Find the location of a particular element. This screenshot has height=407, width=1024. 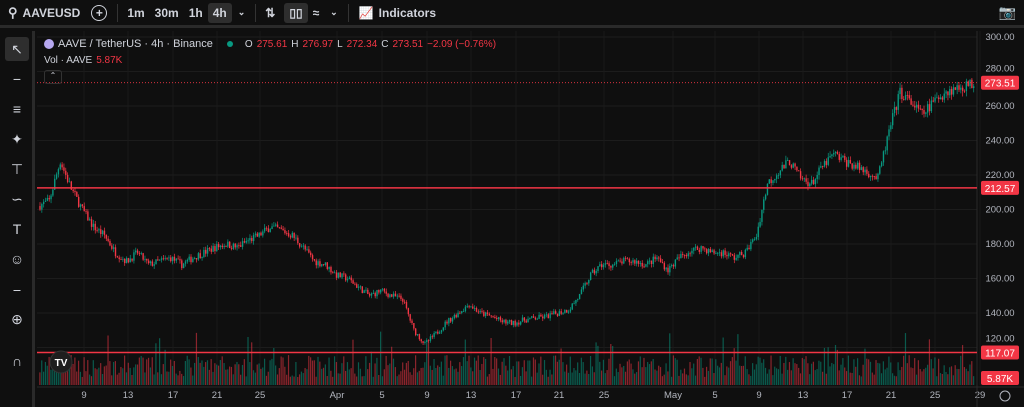

candles-icon: ▯▯ is located at coordinates (296, 12).